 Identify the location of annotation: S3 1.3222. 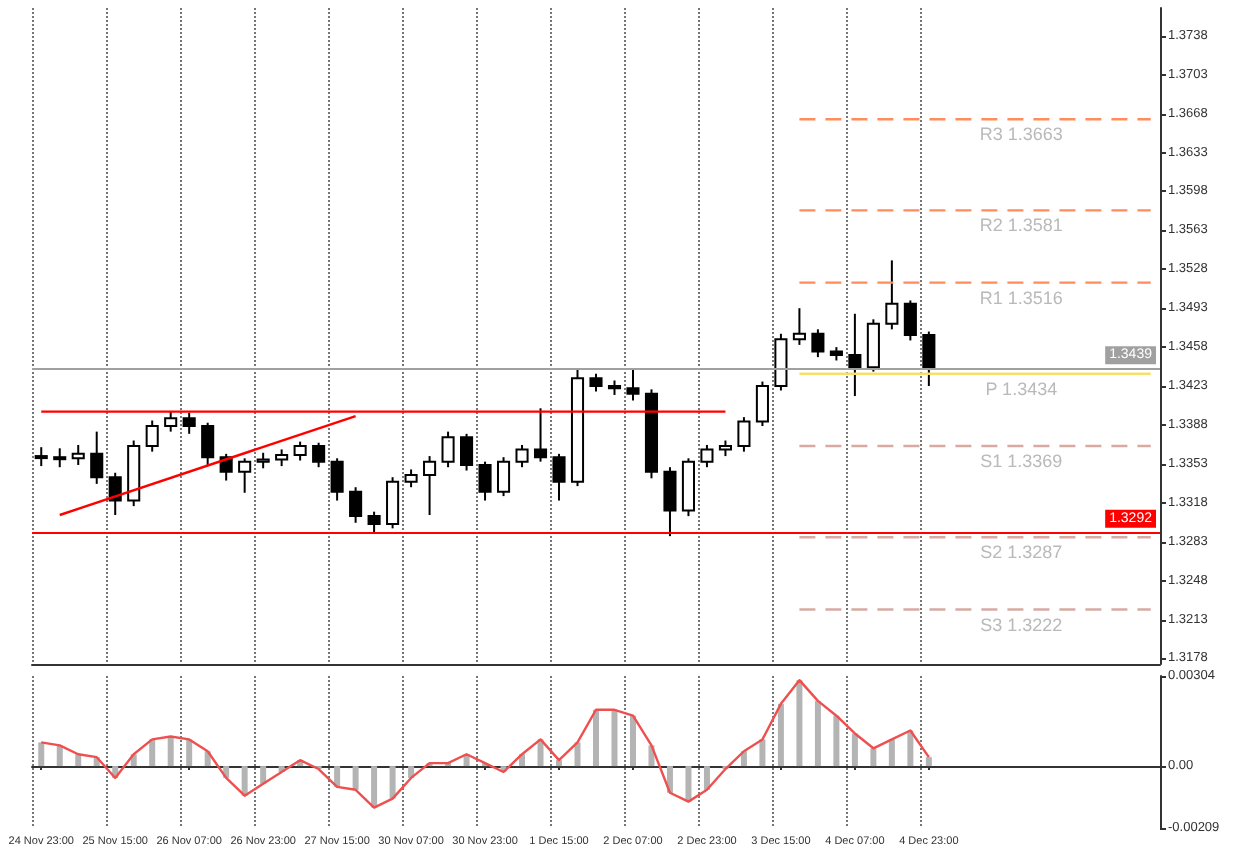
(1021, 624).